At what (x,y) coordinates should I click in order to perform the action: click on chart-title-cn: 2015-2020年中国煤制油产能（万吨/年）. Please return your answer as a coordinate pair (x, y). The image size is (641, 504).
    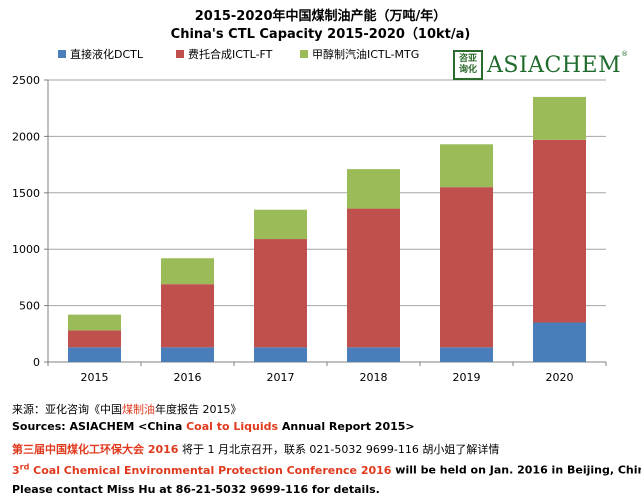
    Looking at the image, I should click on (320, 16).